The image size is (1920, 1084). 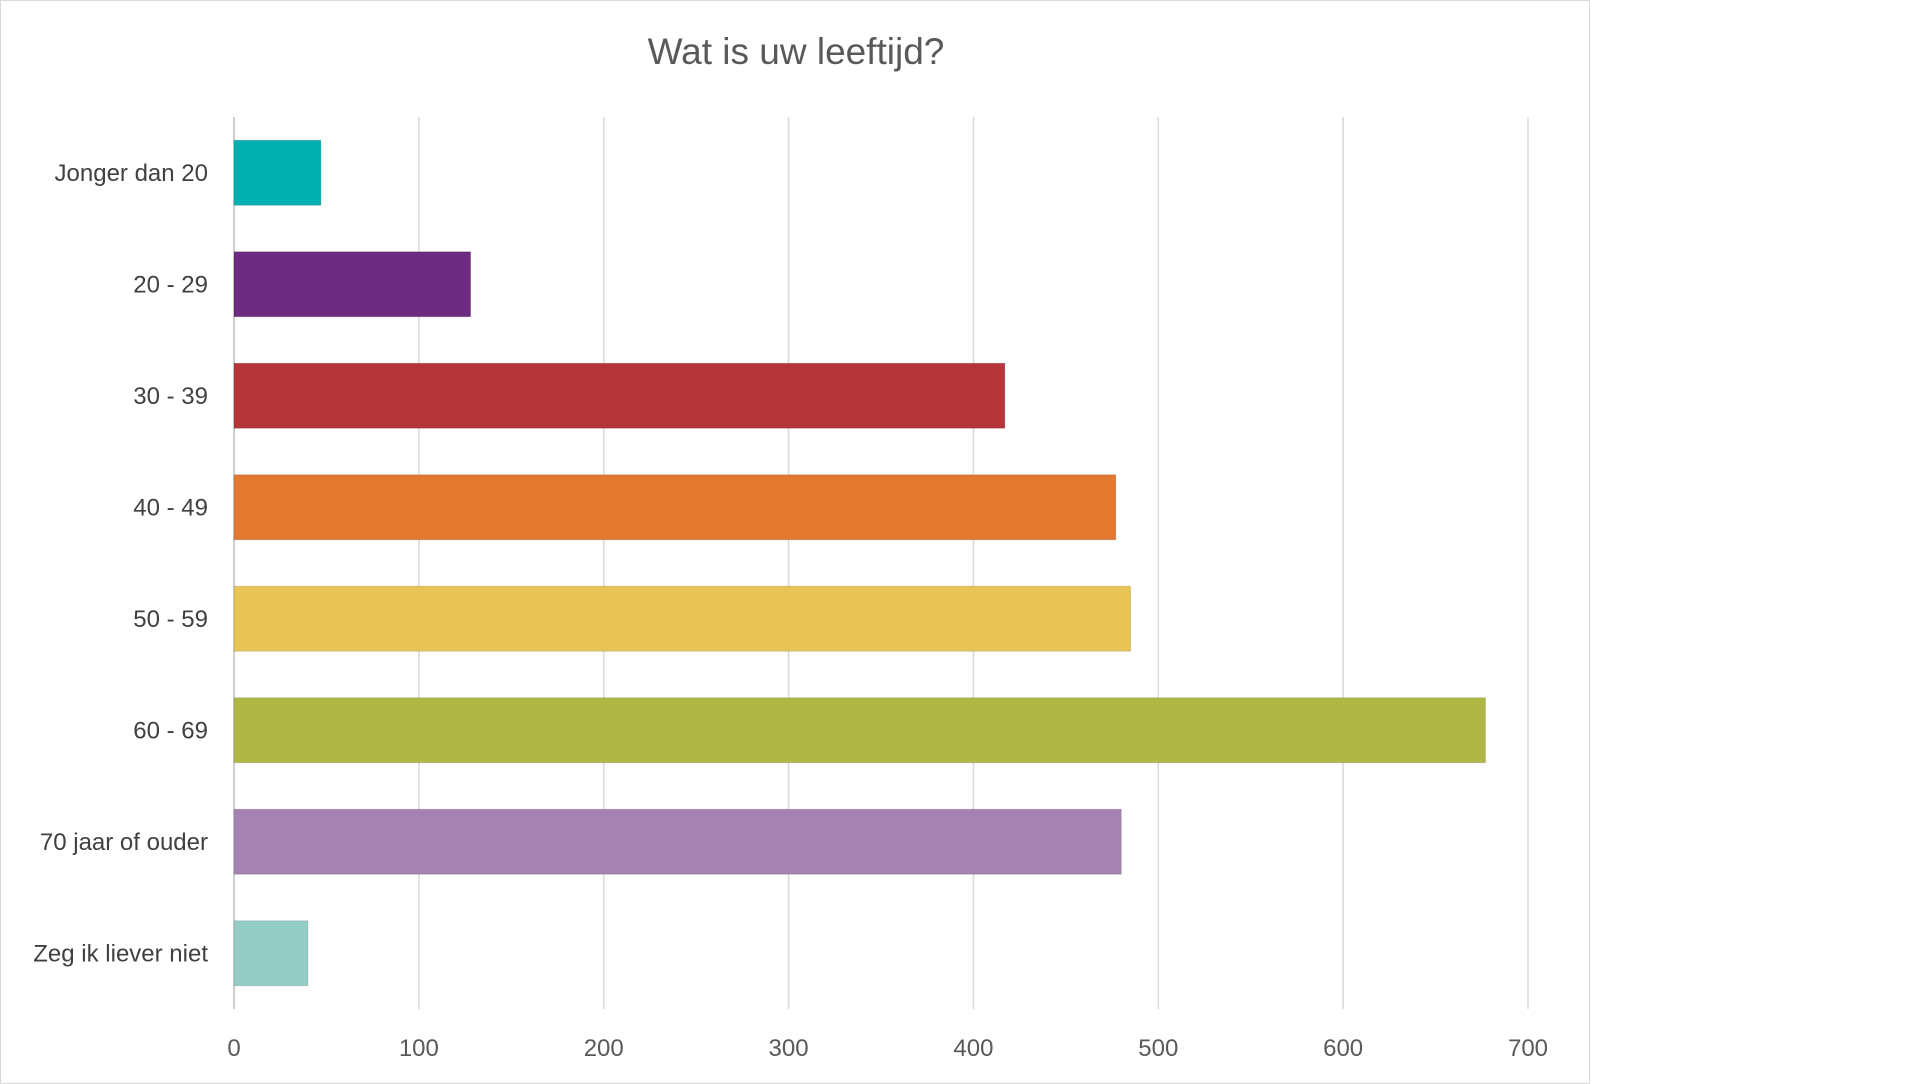 What do you see at coordinates (124, 842) in the screenshot?
I see `category-label: 70 jaar of ouder` at bounding box center [124, 842].